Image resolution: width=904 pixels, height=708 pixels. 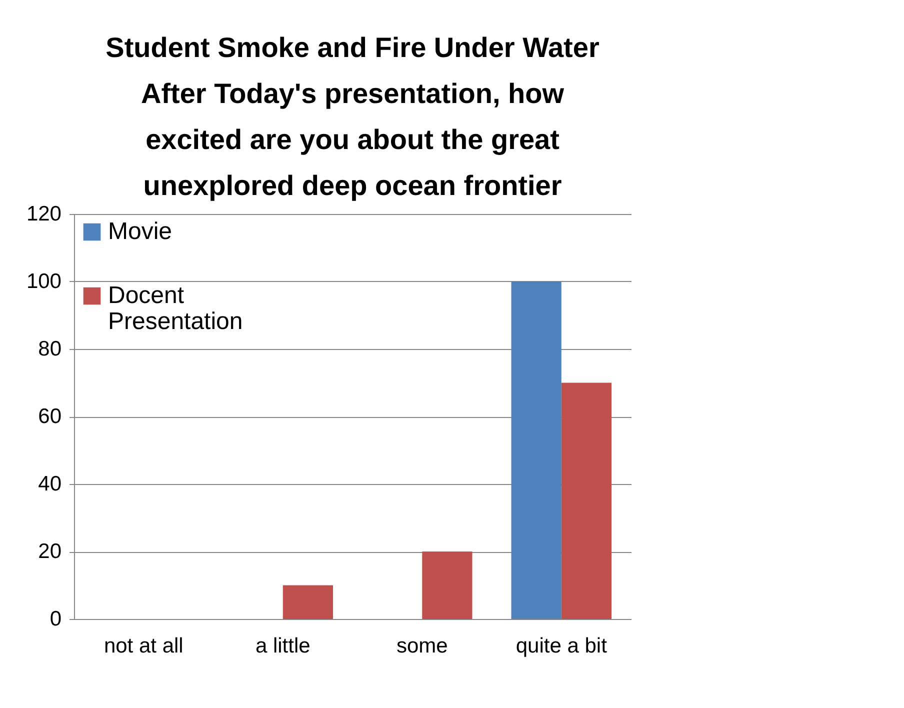 I want to click on y-tick-label: 60, so click(x=50, y=416).